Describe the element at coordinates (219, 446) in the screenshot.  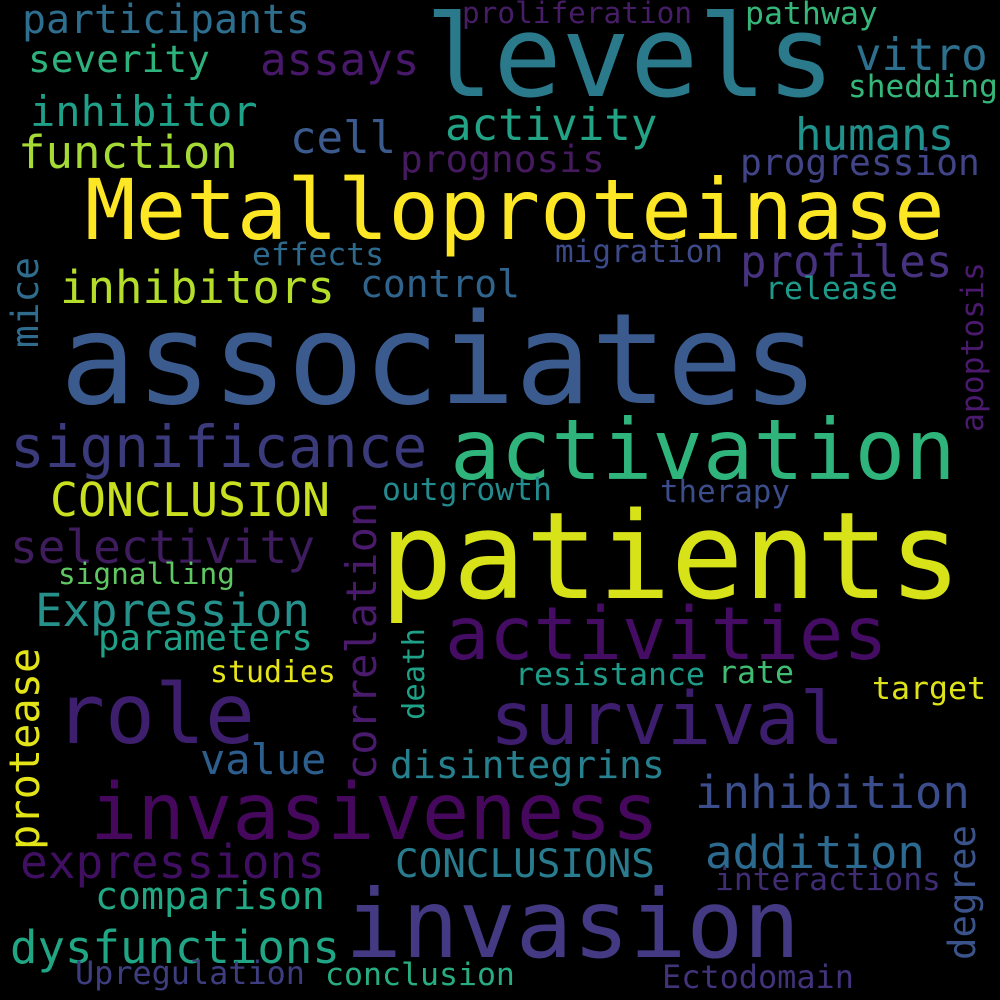
I see `word-significance: significance` at that location.